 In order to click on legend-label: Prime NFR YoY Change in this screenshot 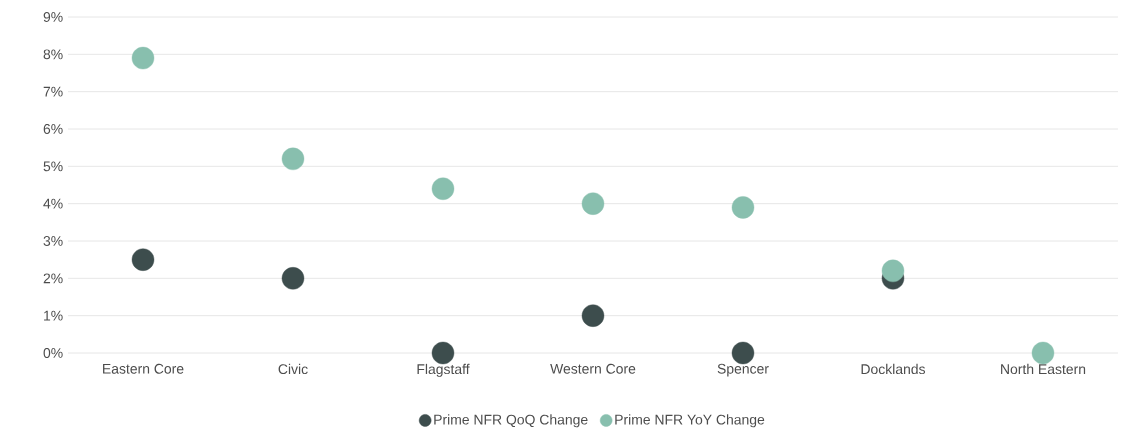, I will do `click(690, 421)`.